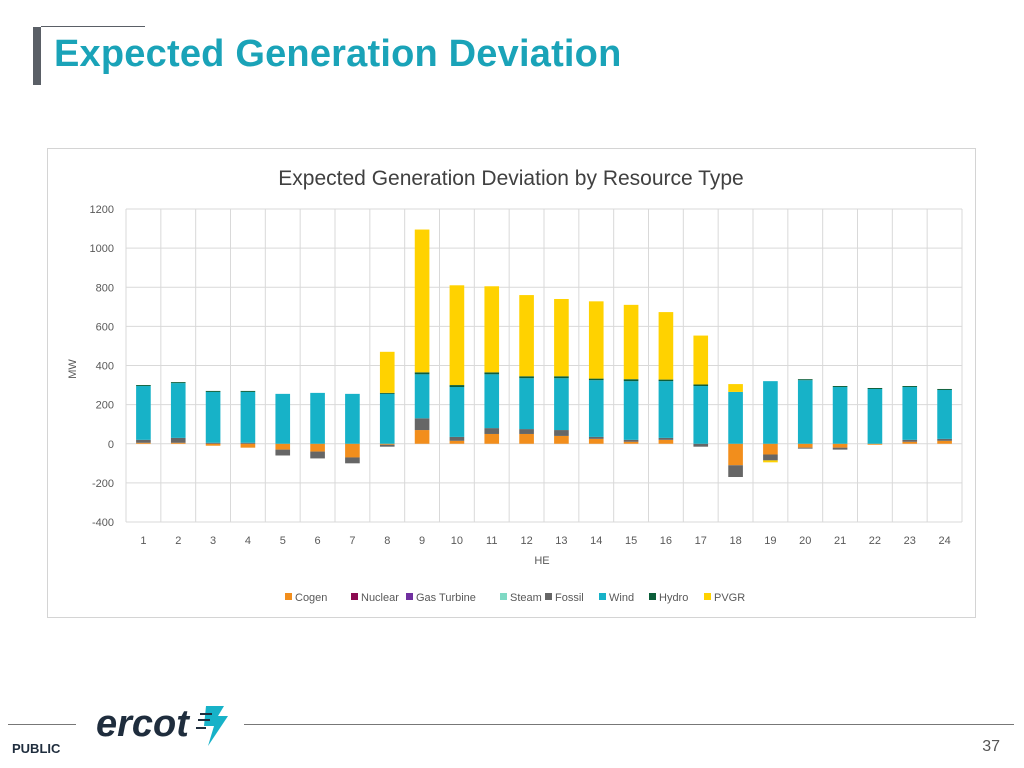 The height and width of the screenshot is (768, 1024). What do you see at coordinates (213, 444) in the screenshot?
I see `bar-cogen-he3` at bounding box center [213, 444].